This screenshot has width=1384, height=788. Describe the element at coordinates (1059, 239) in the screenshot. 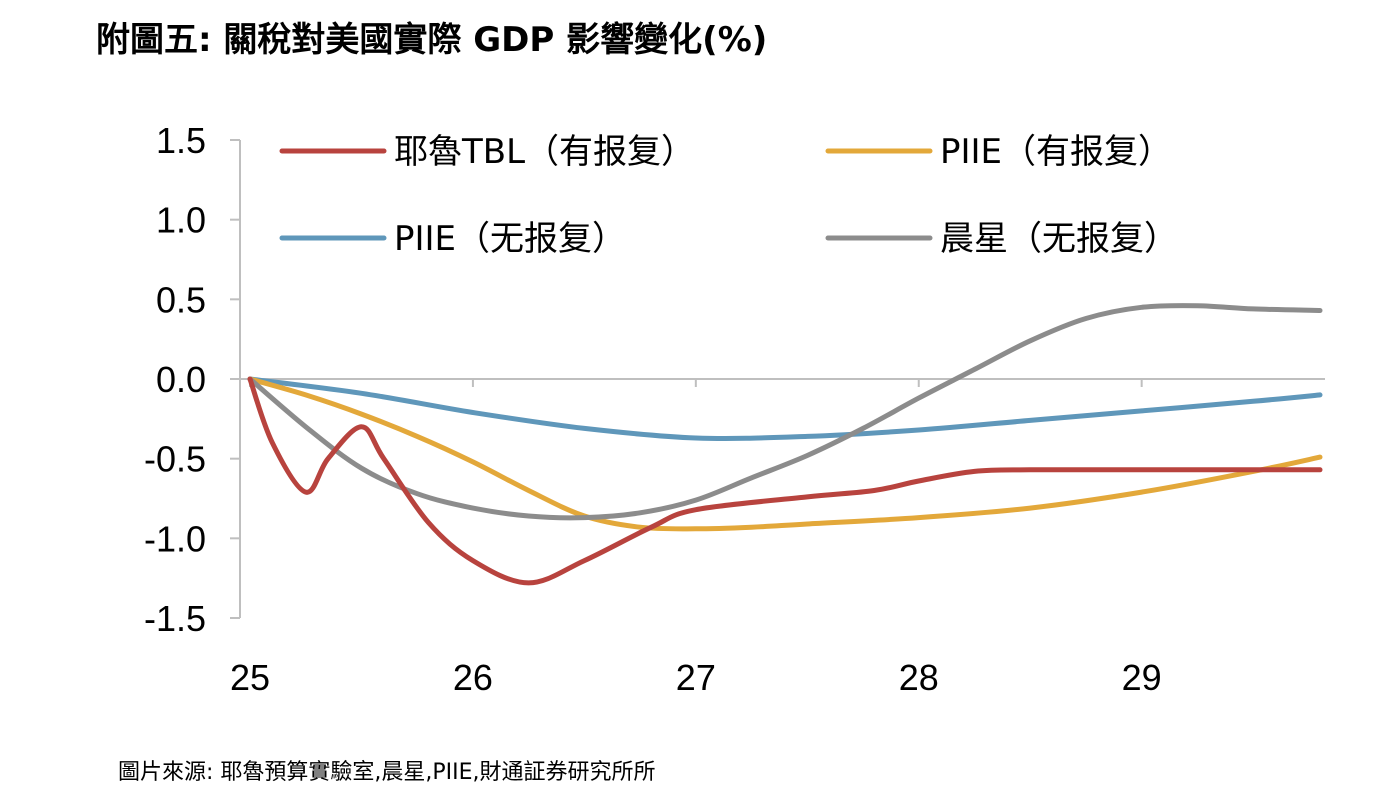

I see `legend-label: 晨星（无报复）` at that location.